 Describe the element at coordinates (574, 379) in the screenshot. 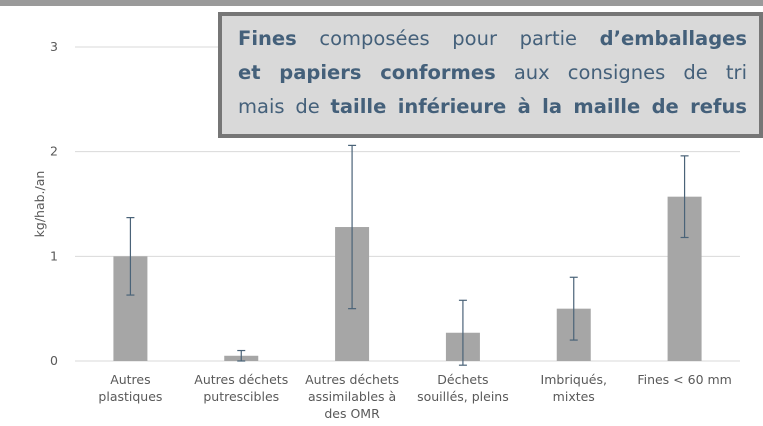

I see `x-tick-label-line: Imbriqués,` at that location.